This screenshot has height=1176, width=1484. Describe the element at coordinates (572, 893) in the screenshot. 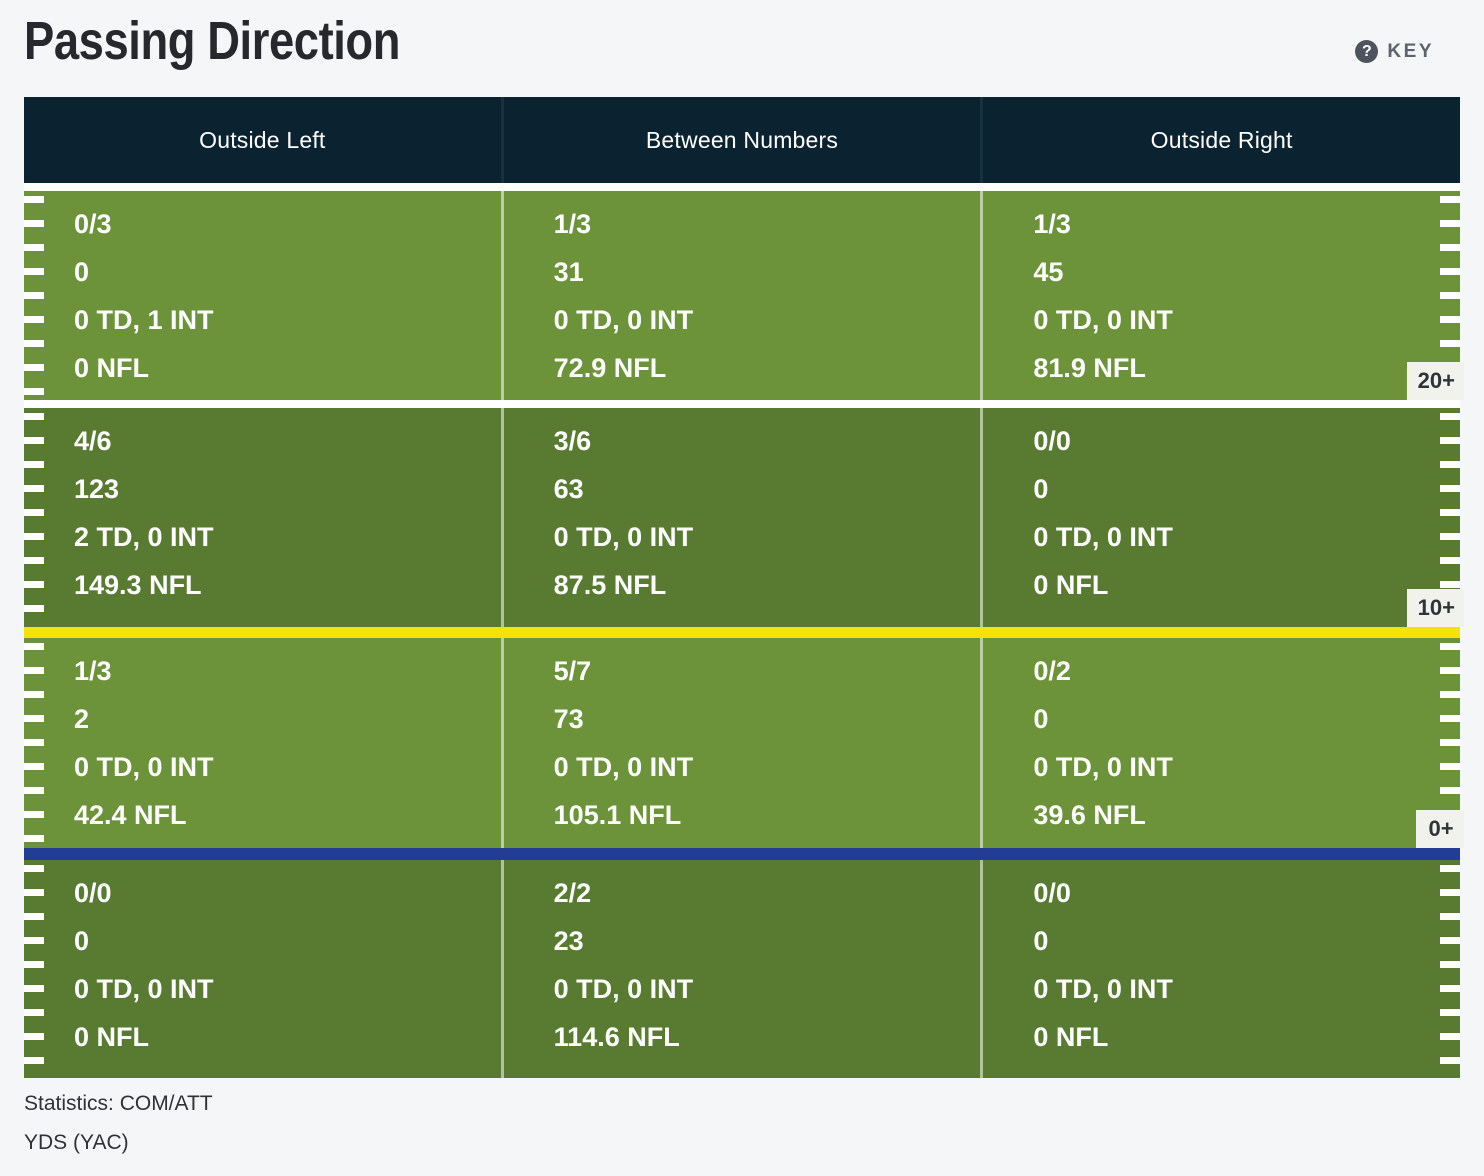

I see `stat-com-att: 2/2` at that location.